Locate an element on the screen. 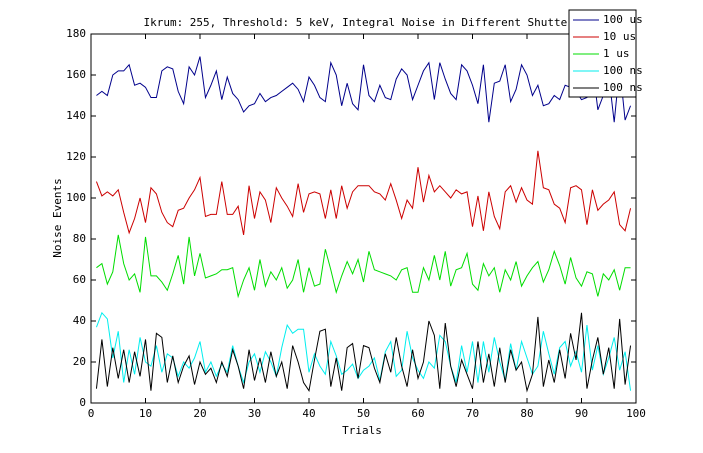 The height and width of the screenshot is (453, 703). y-axis-label: Noise Events is located at coordinates (57, 217).